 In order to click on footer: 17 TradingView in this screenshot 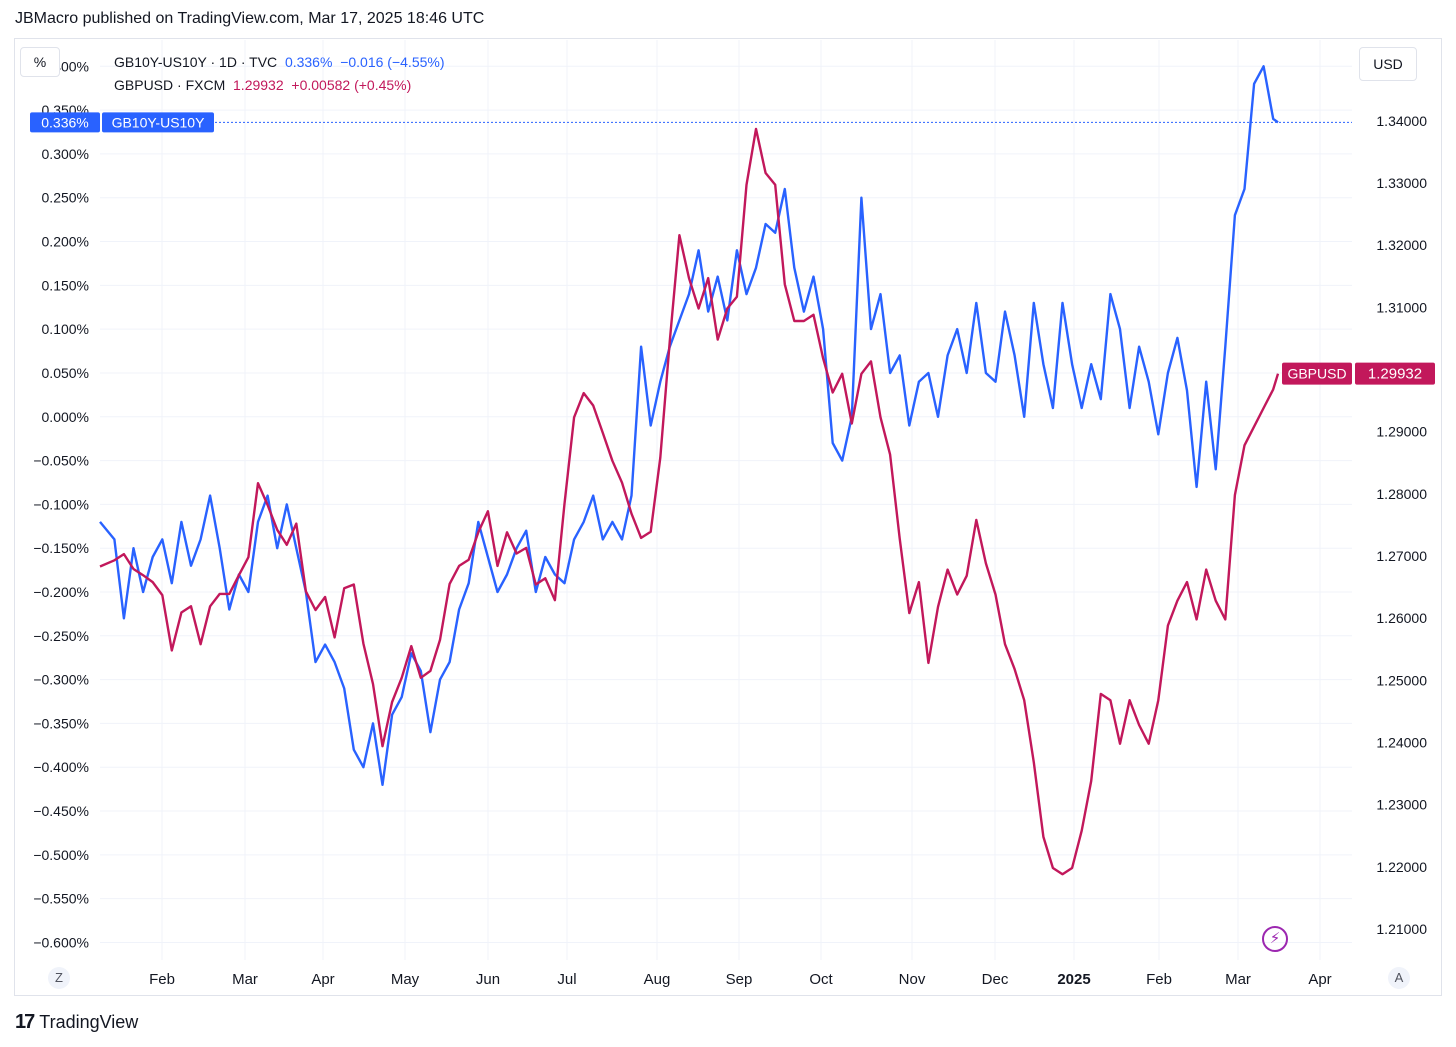, I will do `click(76, 1022)`.